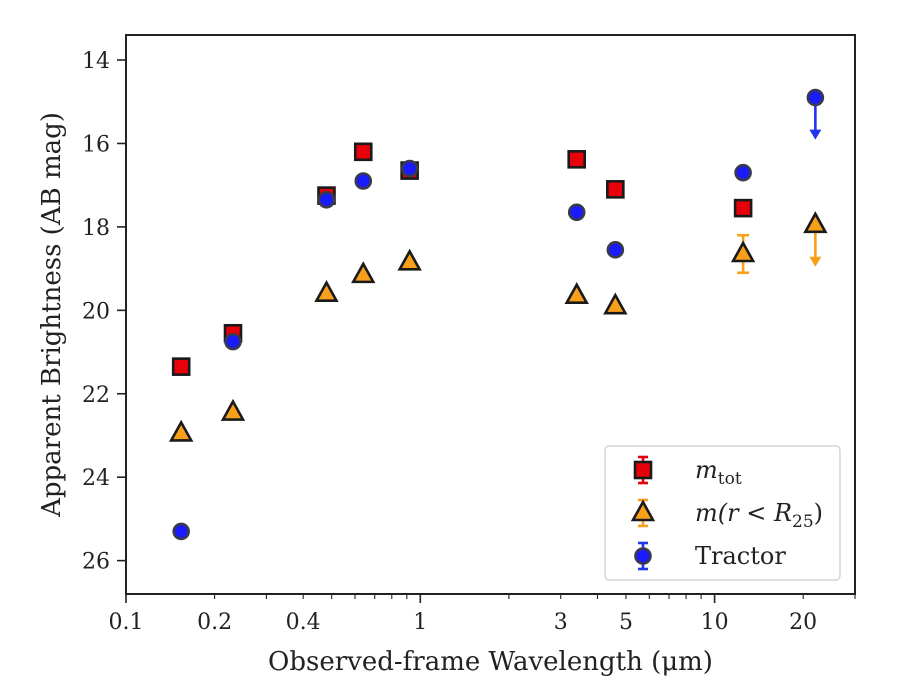 This screenshot has height=700, width=900. What do you see at coordinates (96, 311) in the screenshot?
I see `y-tick-label: 20` at bounding box center [96, 311].